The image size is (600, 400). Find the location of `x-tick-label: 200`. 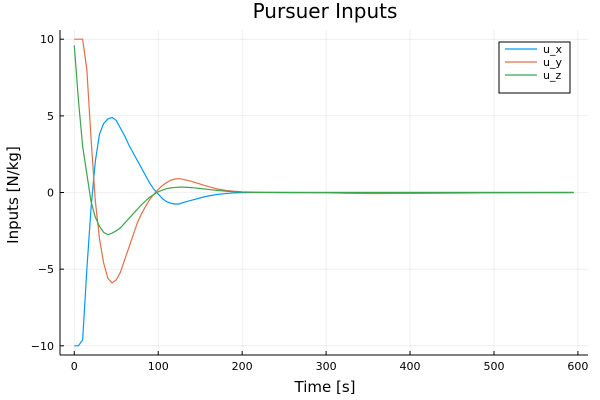

x-tick-label: 200 is located at coordinates (242, 366).